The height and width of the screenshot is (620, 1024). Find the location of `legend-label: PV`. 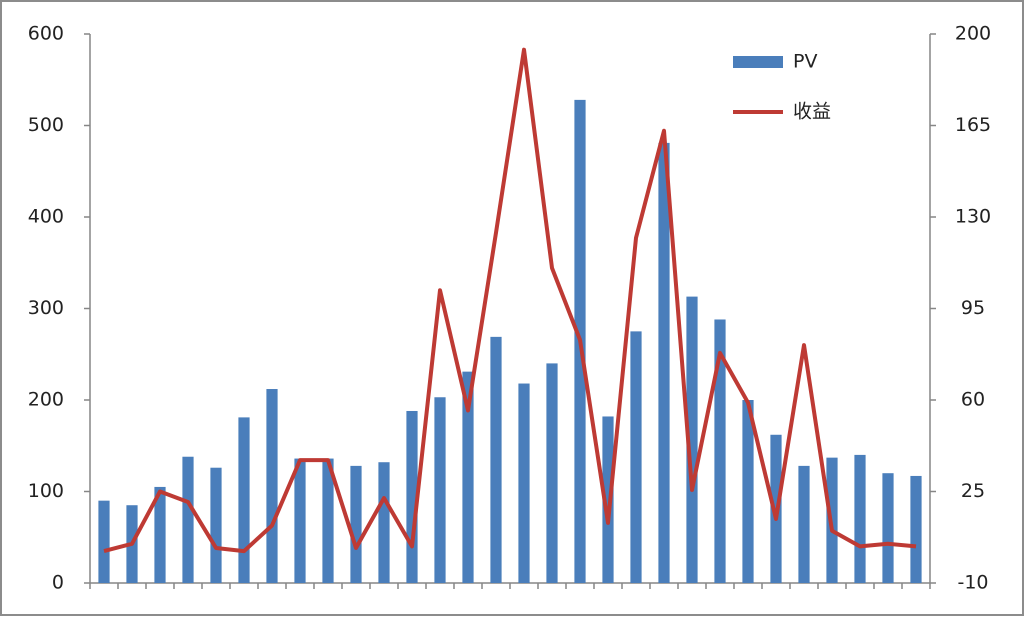

legend-label: PV is located at coordinates (805, 62).